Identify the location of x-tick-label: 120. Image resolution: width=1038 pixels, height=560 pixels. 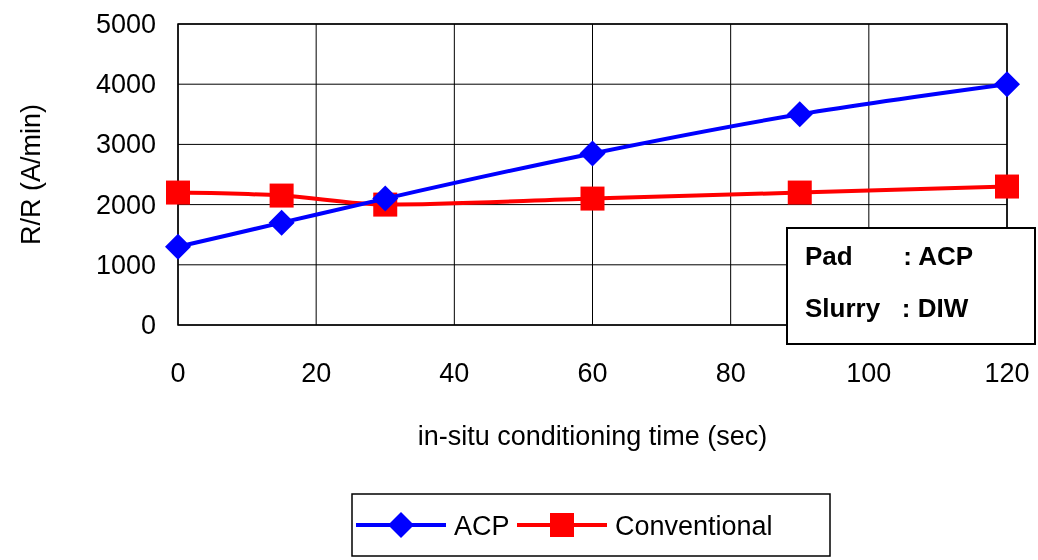
(1007, 373).